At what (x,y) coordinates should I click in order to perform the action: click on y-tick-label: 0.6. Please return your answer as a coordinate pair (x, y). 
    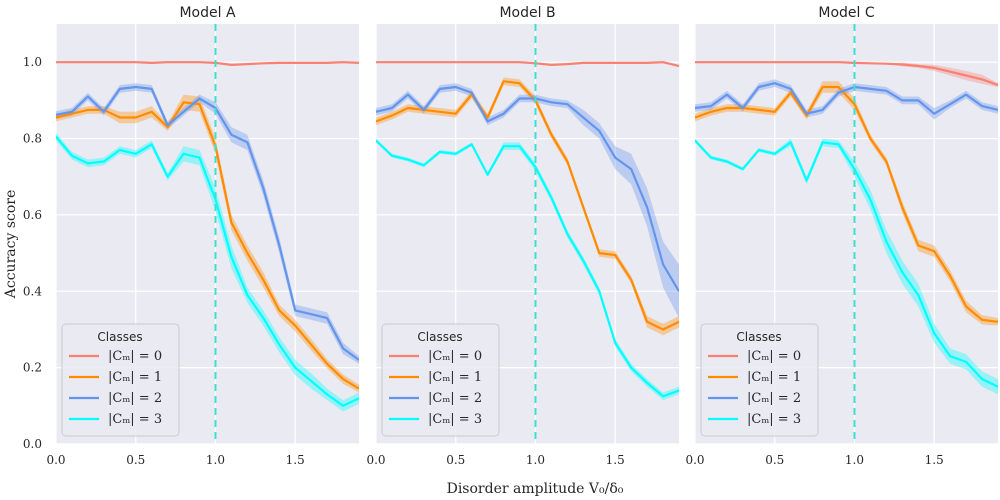
    Looking at the image, I should click on (32, 215).